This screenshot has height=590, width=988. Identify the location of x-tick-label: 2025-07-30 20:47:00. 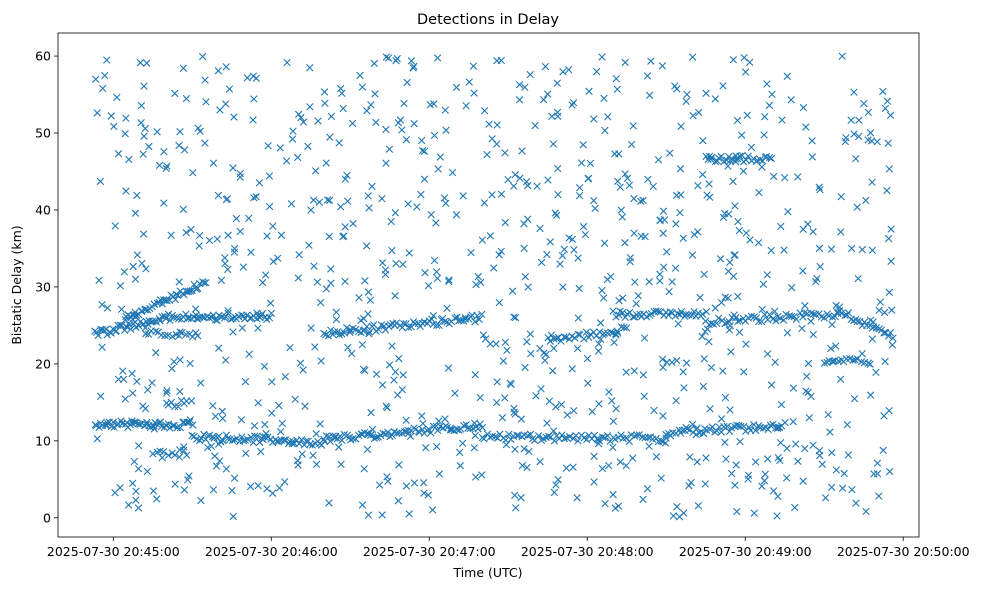
(429, 551).